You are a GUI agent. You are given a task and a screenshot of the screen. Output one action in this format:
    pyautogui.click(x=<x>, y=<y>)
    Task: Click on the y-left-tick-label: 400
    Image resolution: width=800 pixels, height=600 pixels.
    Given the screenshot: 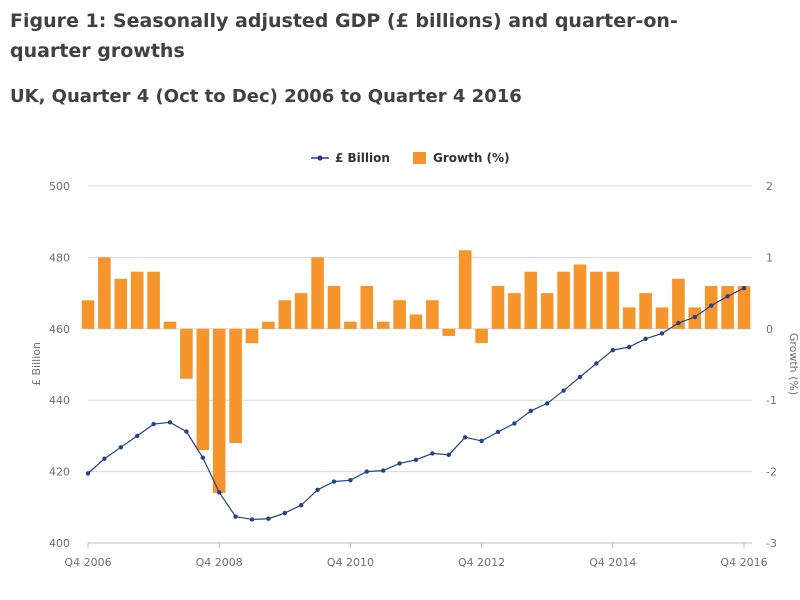 What is the action you would take?
    pyautogui.click(x=59, y=543)
    